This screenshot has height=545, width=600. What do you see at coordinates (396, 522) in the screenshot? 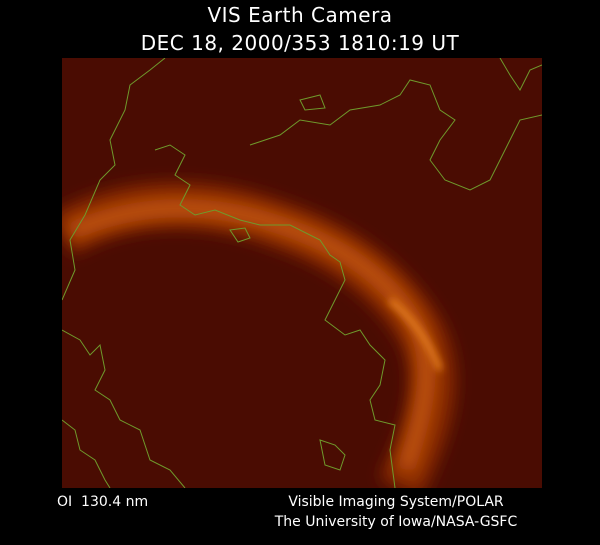
I see `institution-label: The University of Iowa/NASA-GSFC` at bounding box center [396, 522].